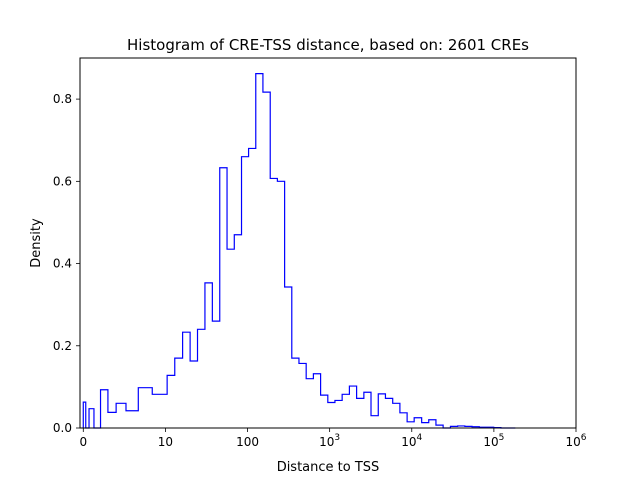 The height and width of the screenshot is (484, 640). I want to click on x-axis-ticks: 0 10 100 103 104 105 106, so click(333, 438).